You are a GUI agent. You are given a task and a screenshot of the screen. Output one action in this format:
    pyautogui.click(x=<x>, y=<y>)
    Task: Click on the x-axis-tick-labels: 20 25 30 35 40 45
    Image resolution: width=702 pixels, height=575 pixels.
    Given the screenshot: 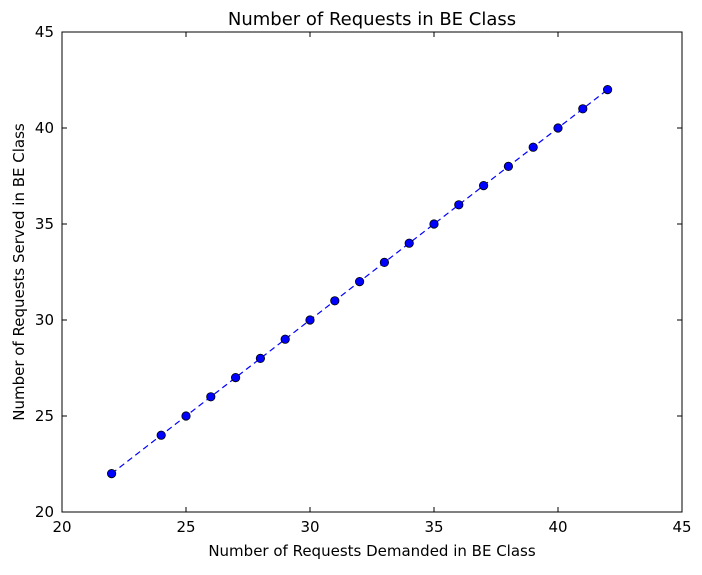 What is the action you would take?
    pyautogui.click(x=371, y=527)
    